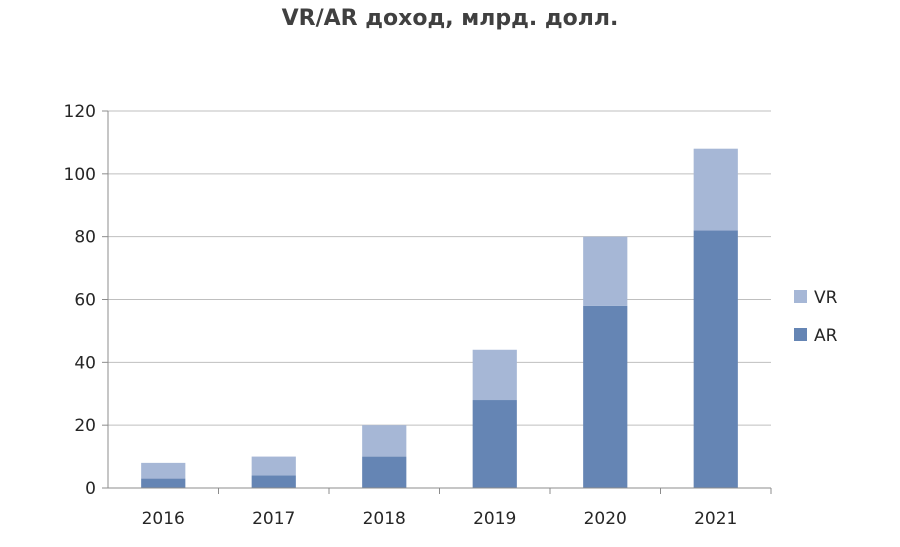  What do you see at coordinates (816, 317) in the screenshot?
I see `legend: VR AR` at bounding box center [816, 317].